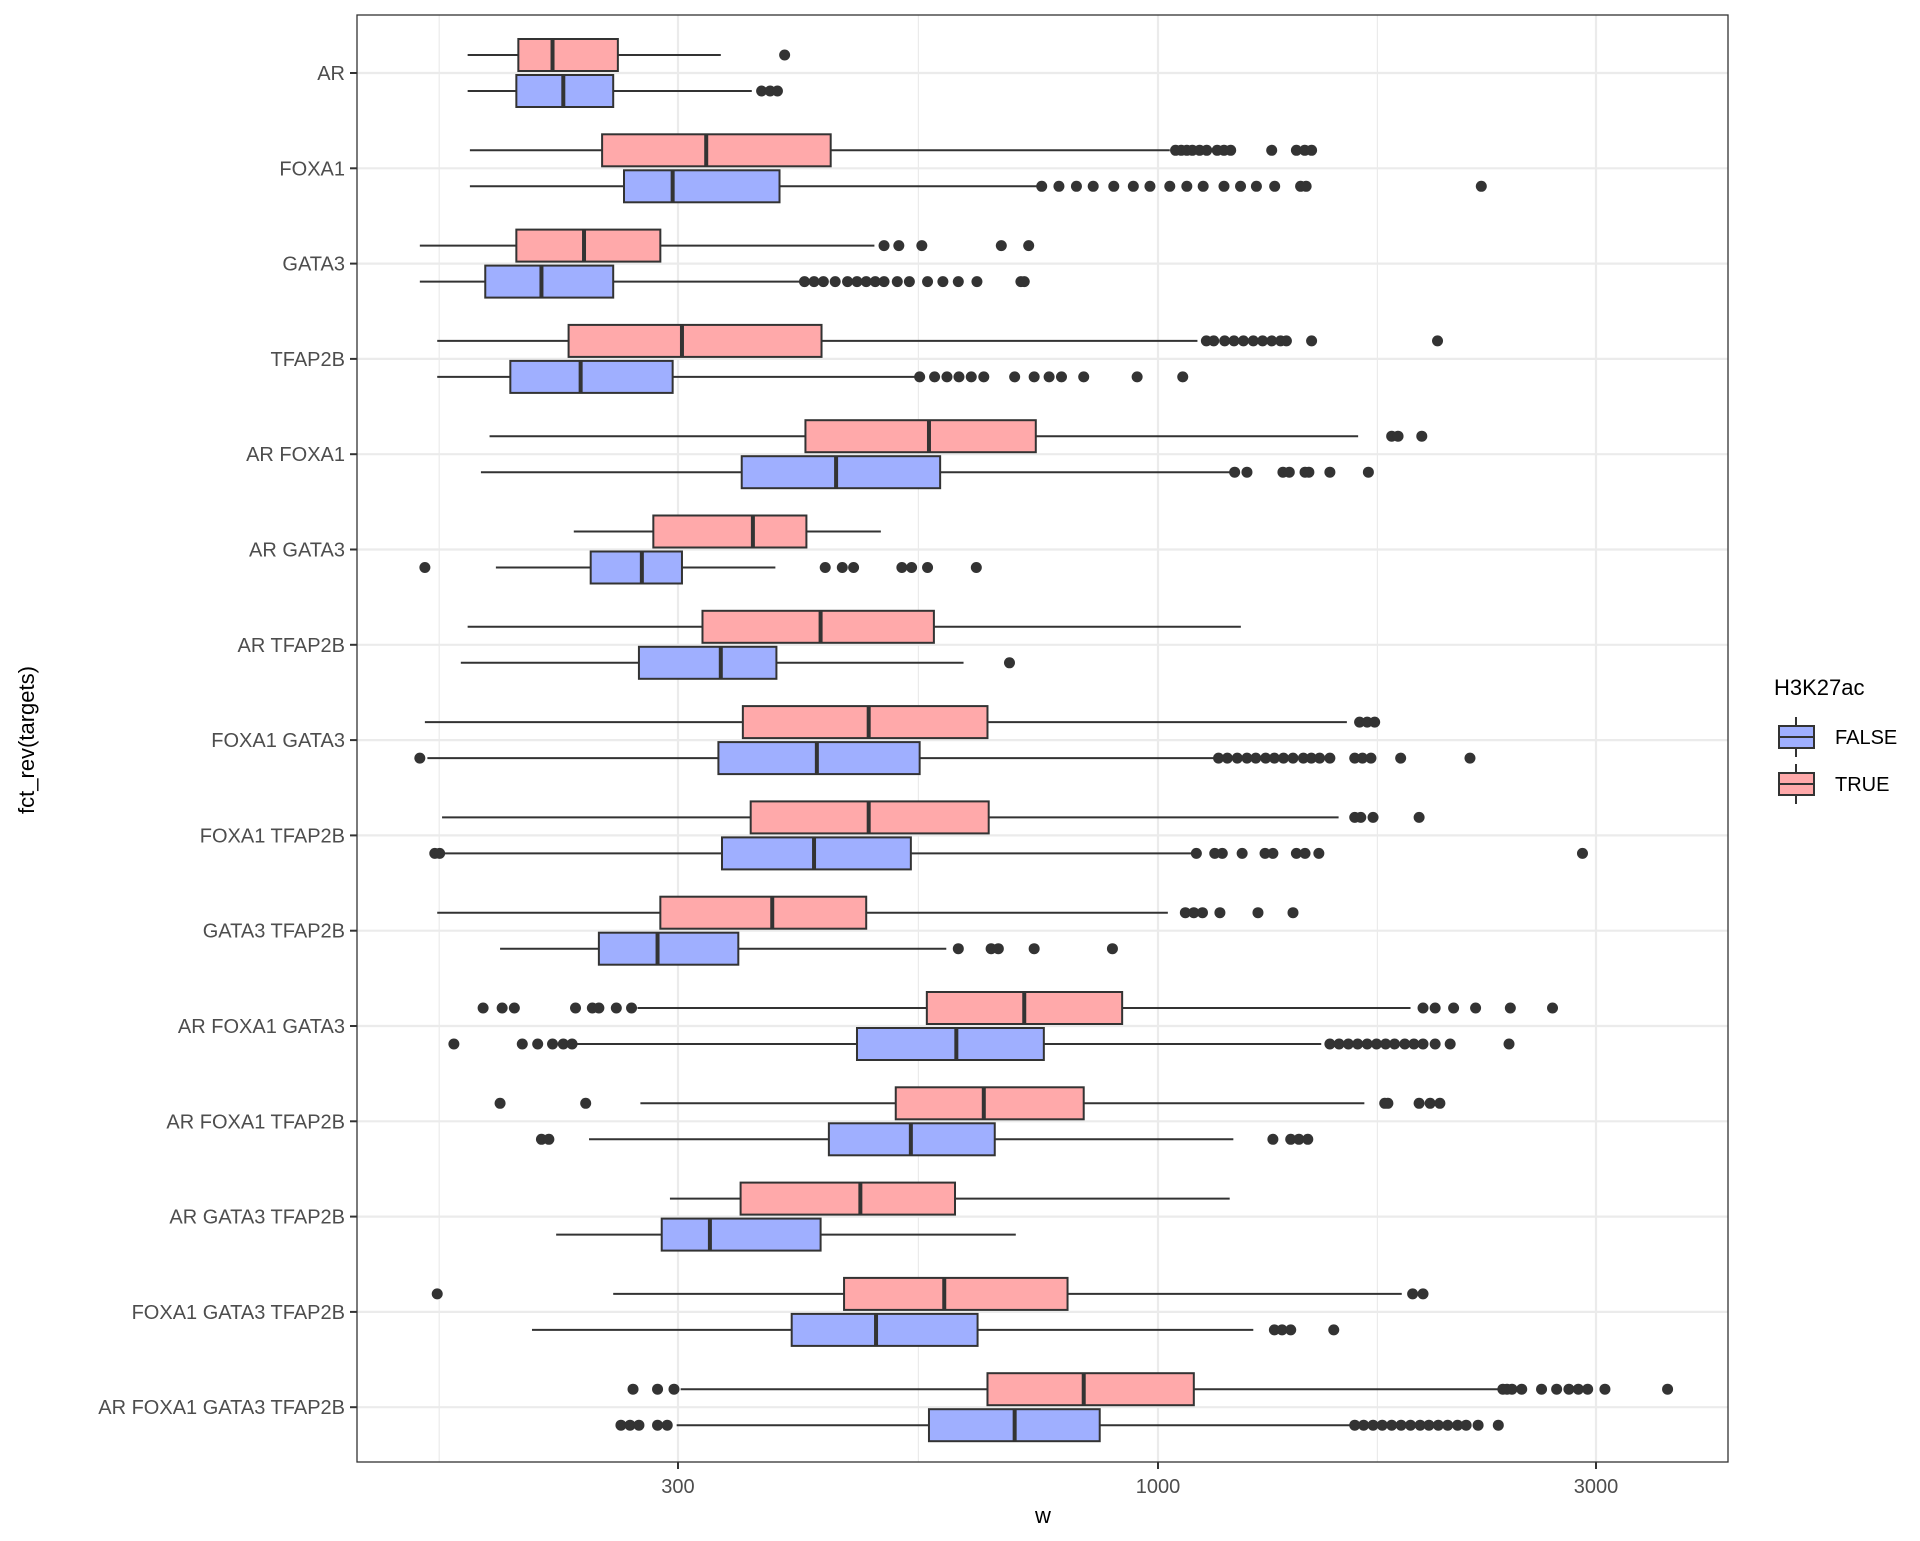 This screenshot has width=1920, height=1541. Describe the element at coordinates (291, 646) in the screenshot. I see `y-tick-label: AR TFAP2B` at that location.